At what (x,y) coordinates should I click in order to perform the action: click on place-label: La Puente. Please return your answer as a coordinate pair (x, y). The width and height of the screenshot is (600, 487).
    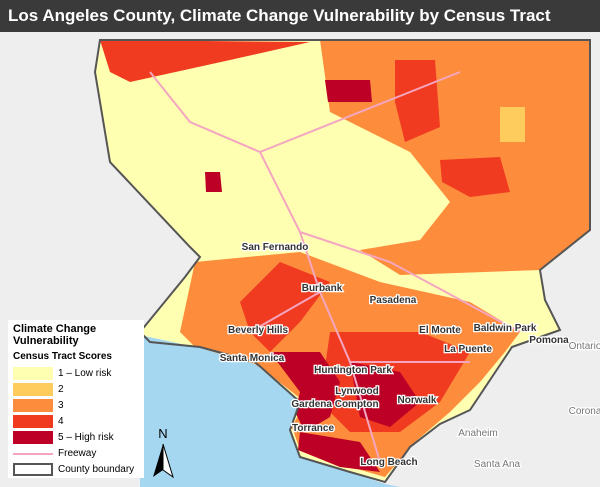
    Looking at the image, I should click on (468, 349).